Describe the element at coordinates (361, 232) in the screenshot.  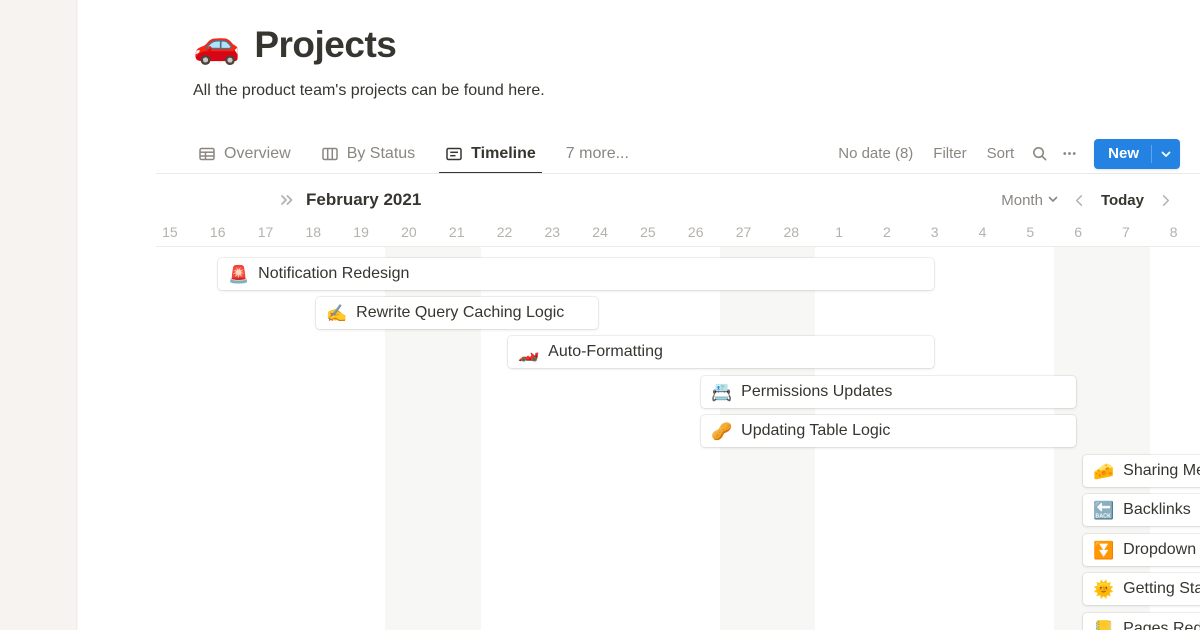
I see `ruler-day: 19` at that location.